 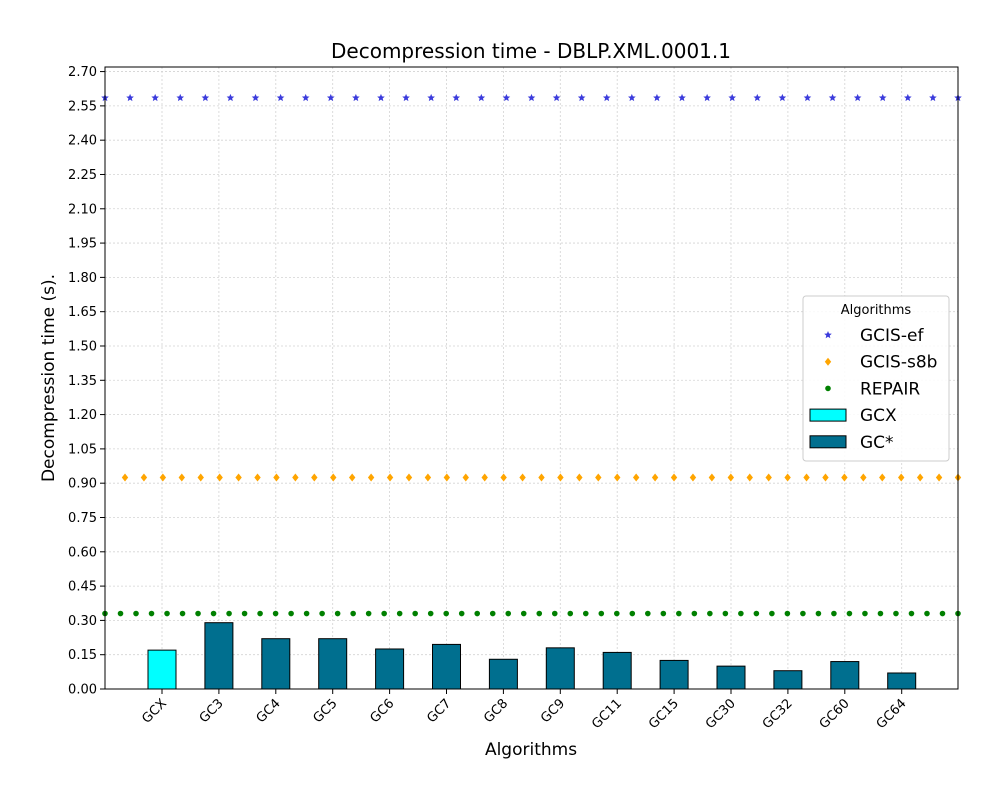 I want to click on legend-entry: GCIS-ef, so click(x=874, y=336).